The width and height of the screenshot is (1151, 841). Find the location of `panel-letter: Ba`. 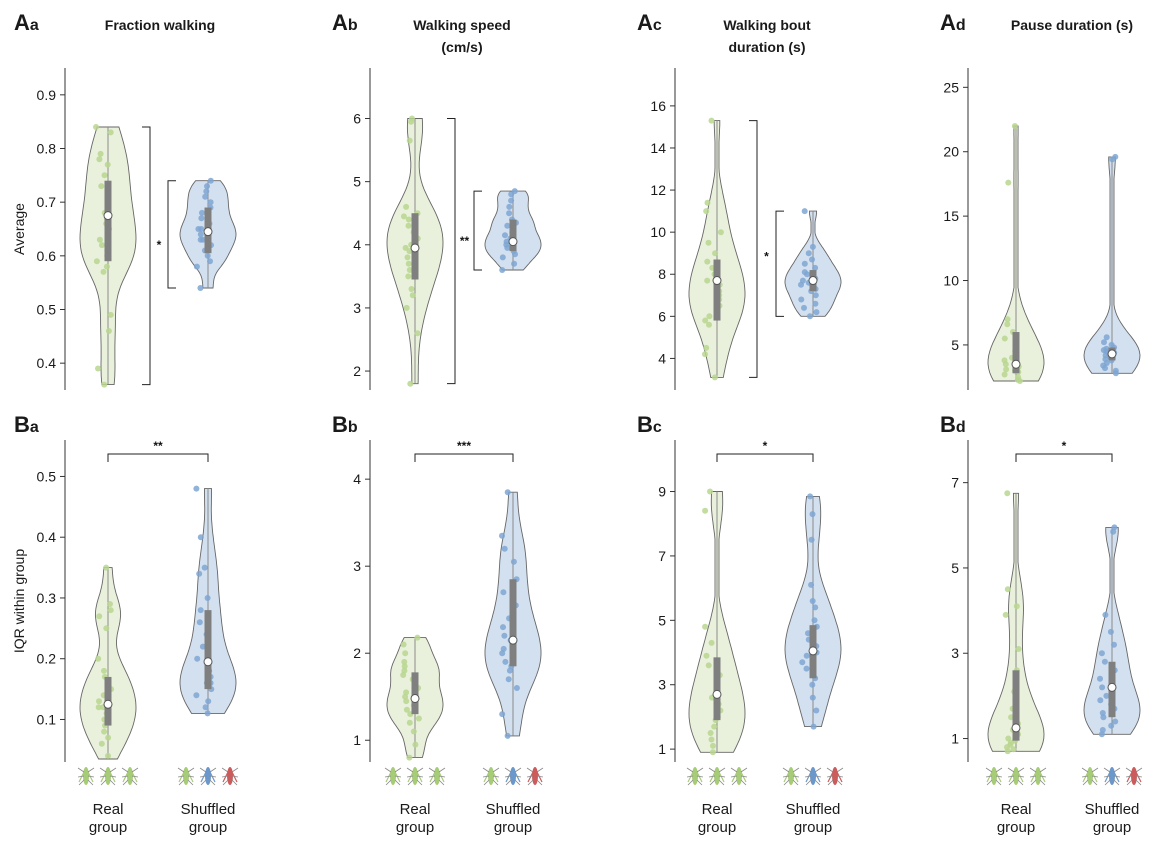

panel-letter: Ba is located at coordinates (26, 424).